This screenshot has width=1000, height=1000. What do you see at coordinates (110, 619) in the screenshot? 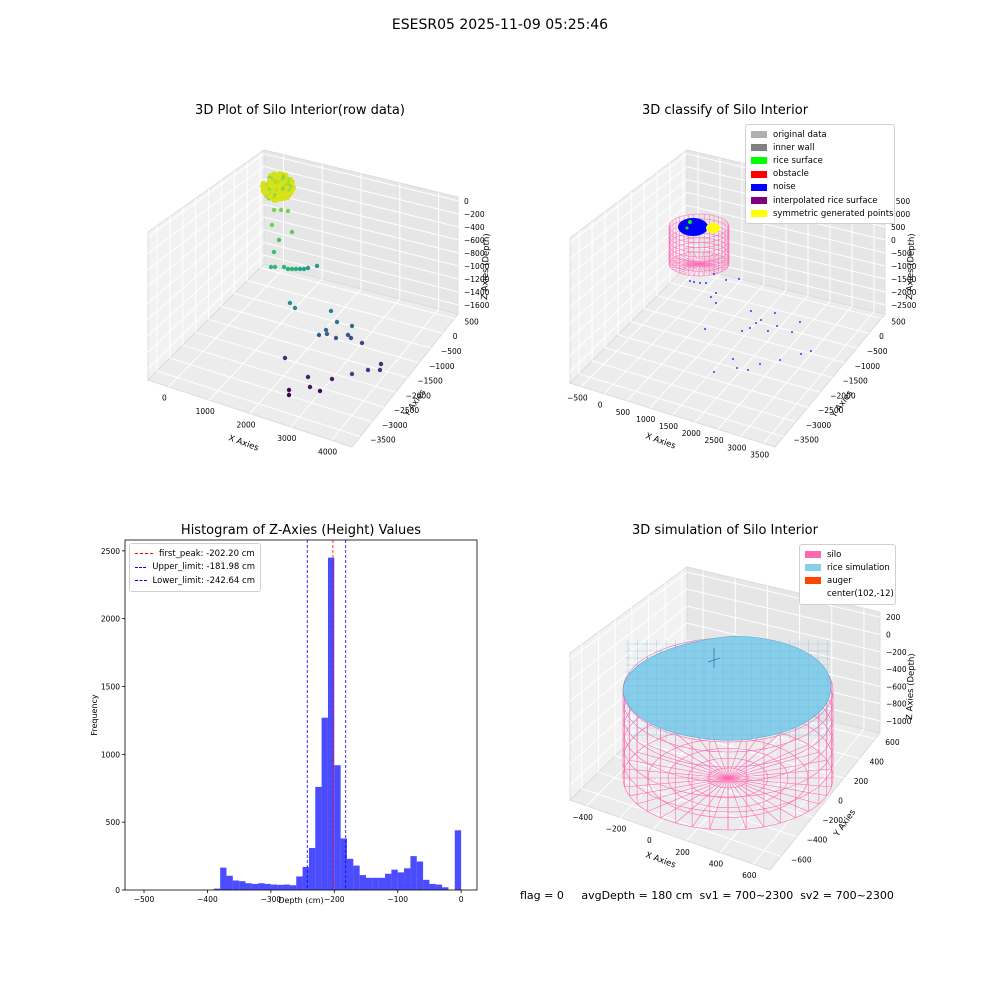
I see `y-tick-label: 2000` at bounding box center [110, 619].